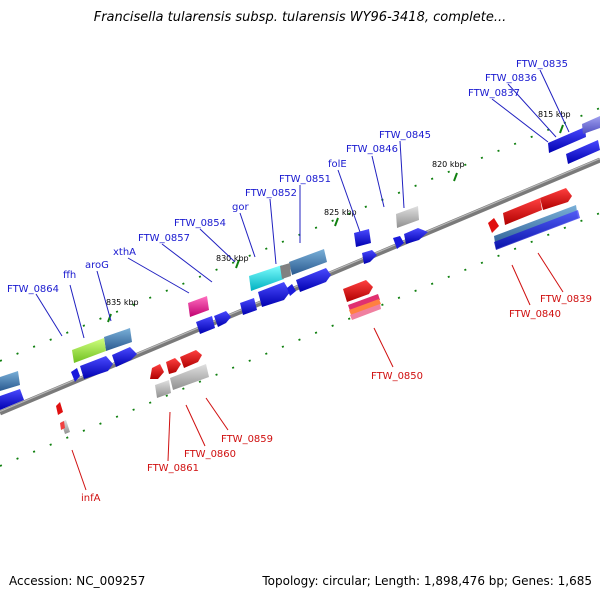 This screenshot has height=600, width=600. Describe the element at coordinates (210, 454) in the screenshot. I see `gene-label-ftw-0860: FTW_0860` at that location.